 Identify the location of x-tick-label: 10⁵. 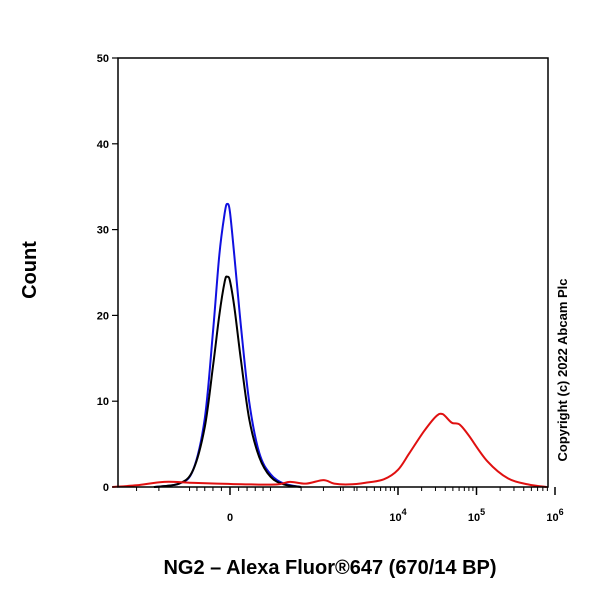
(476, 515).